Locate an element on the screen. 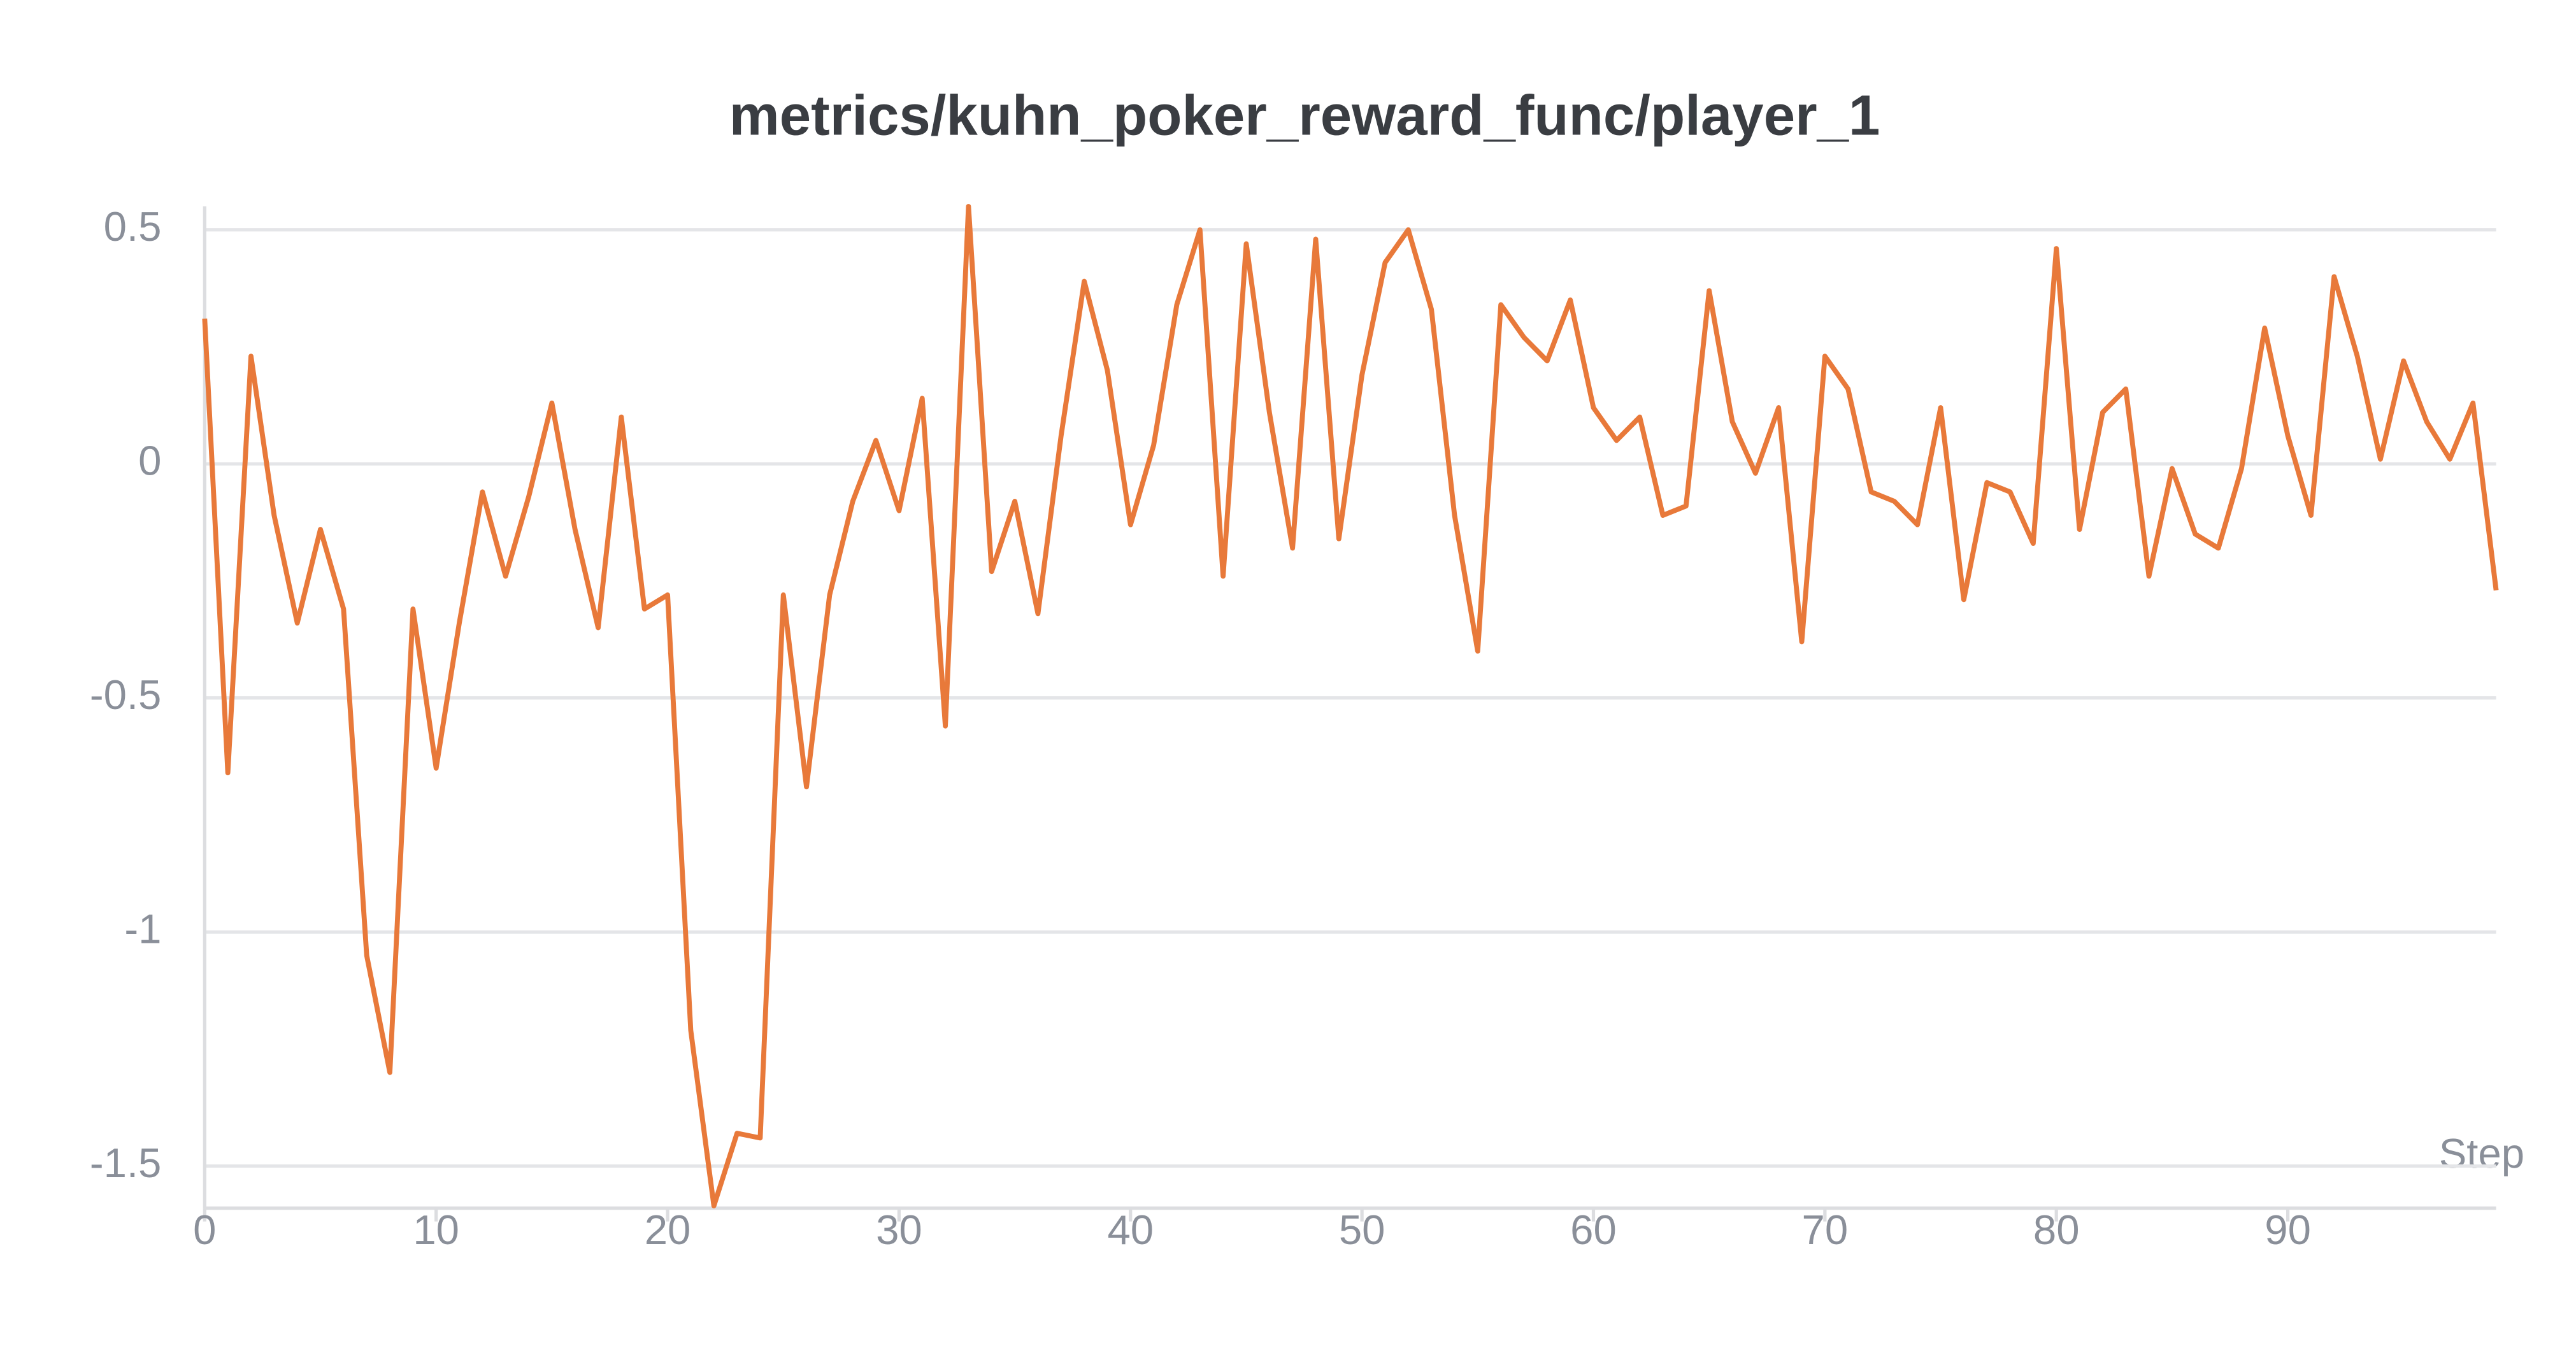  x-tick-label: 90 is located at coordinates (2288, 1229).